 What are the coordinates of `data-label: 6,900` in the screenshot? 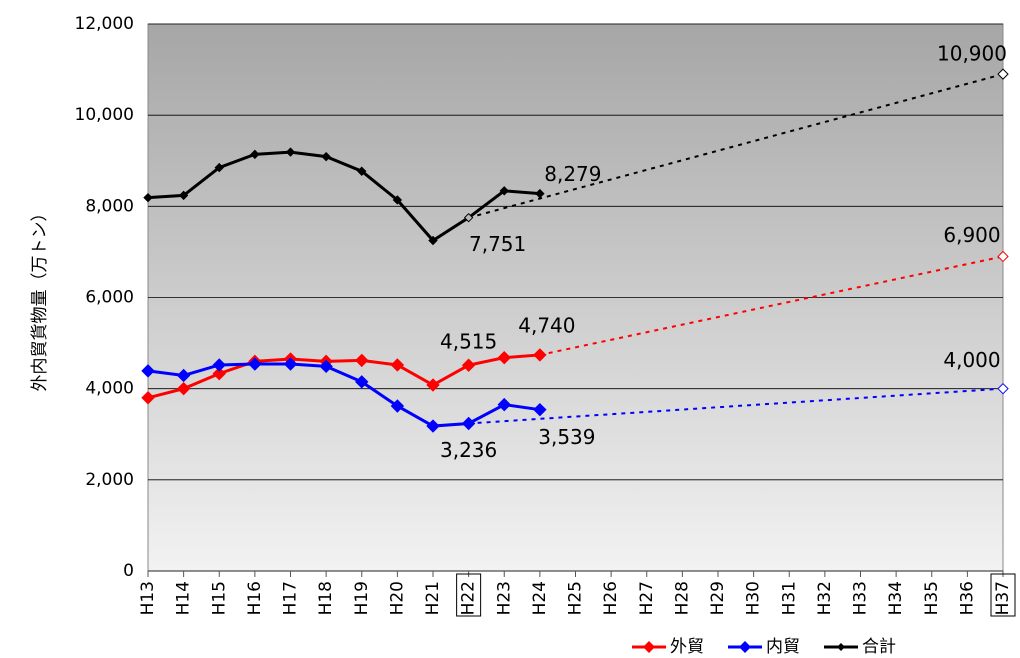 It's located at (971, 235).